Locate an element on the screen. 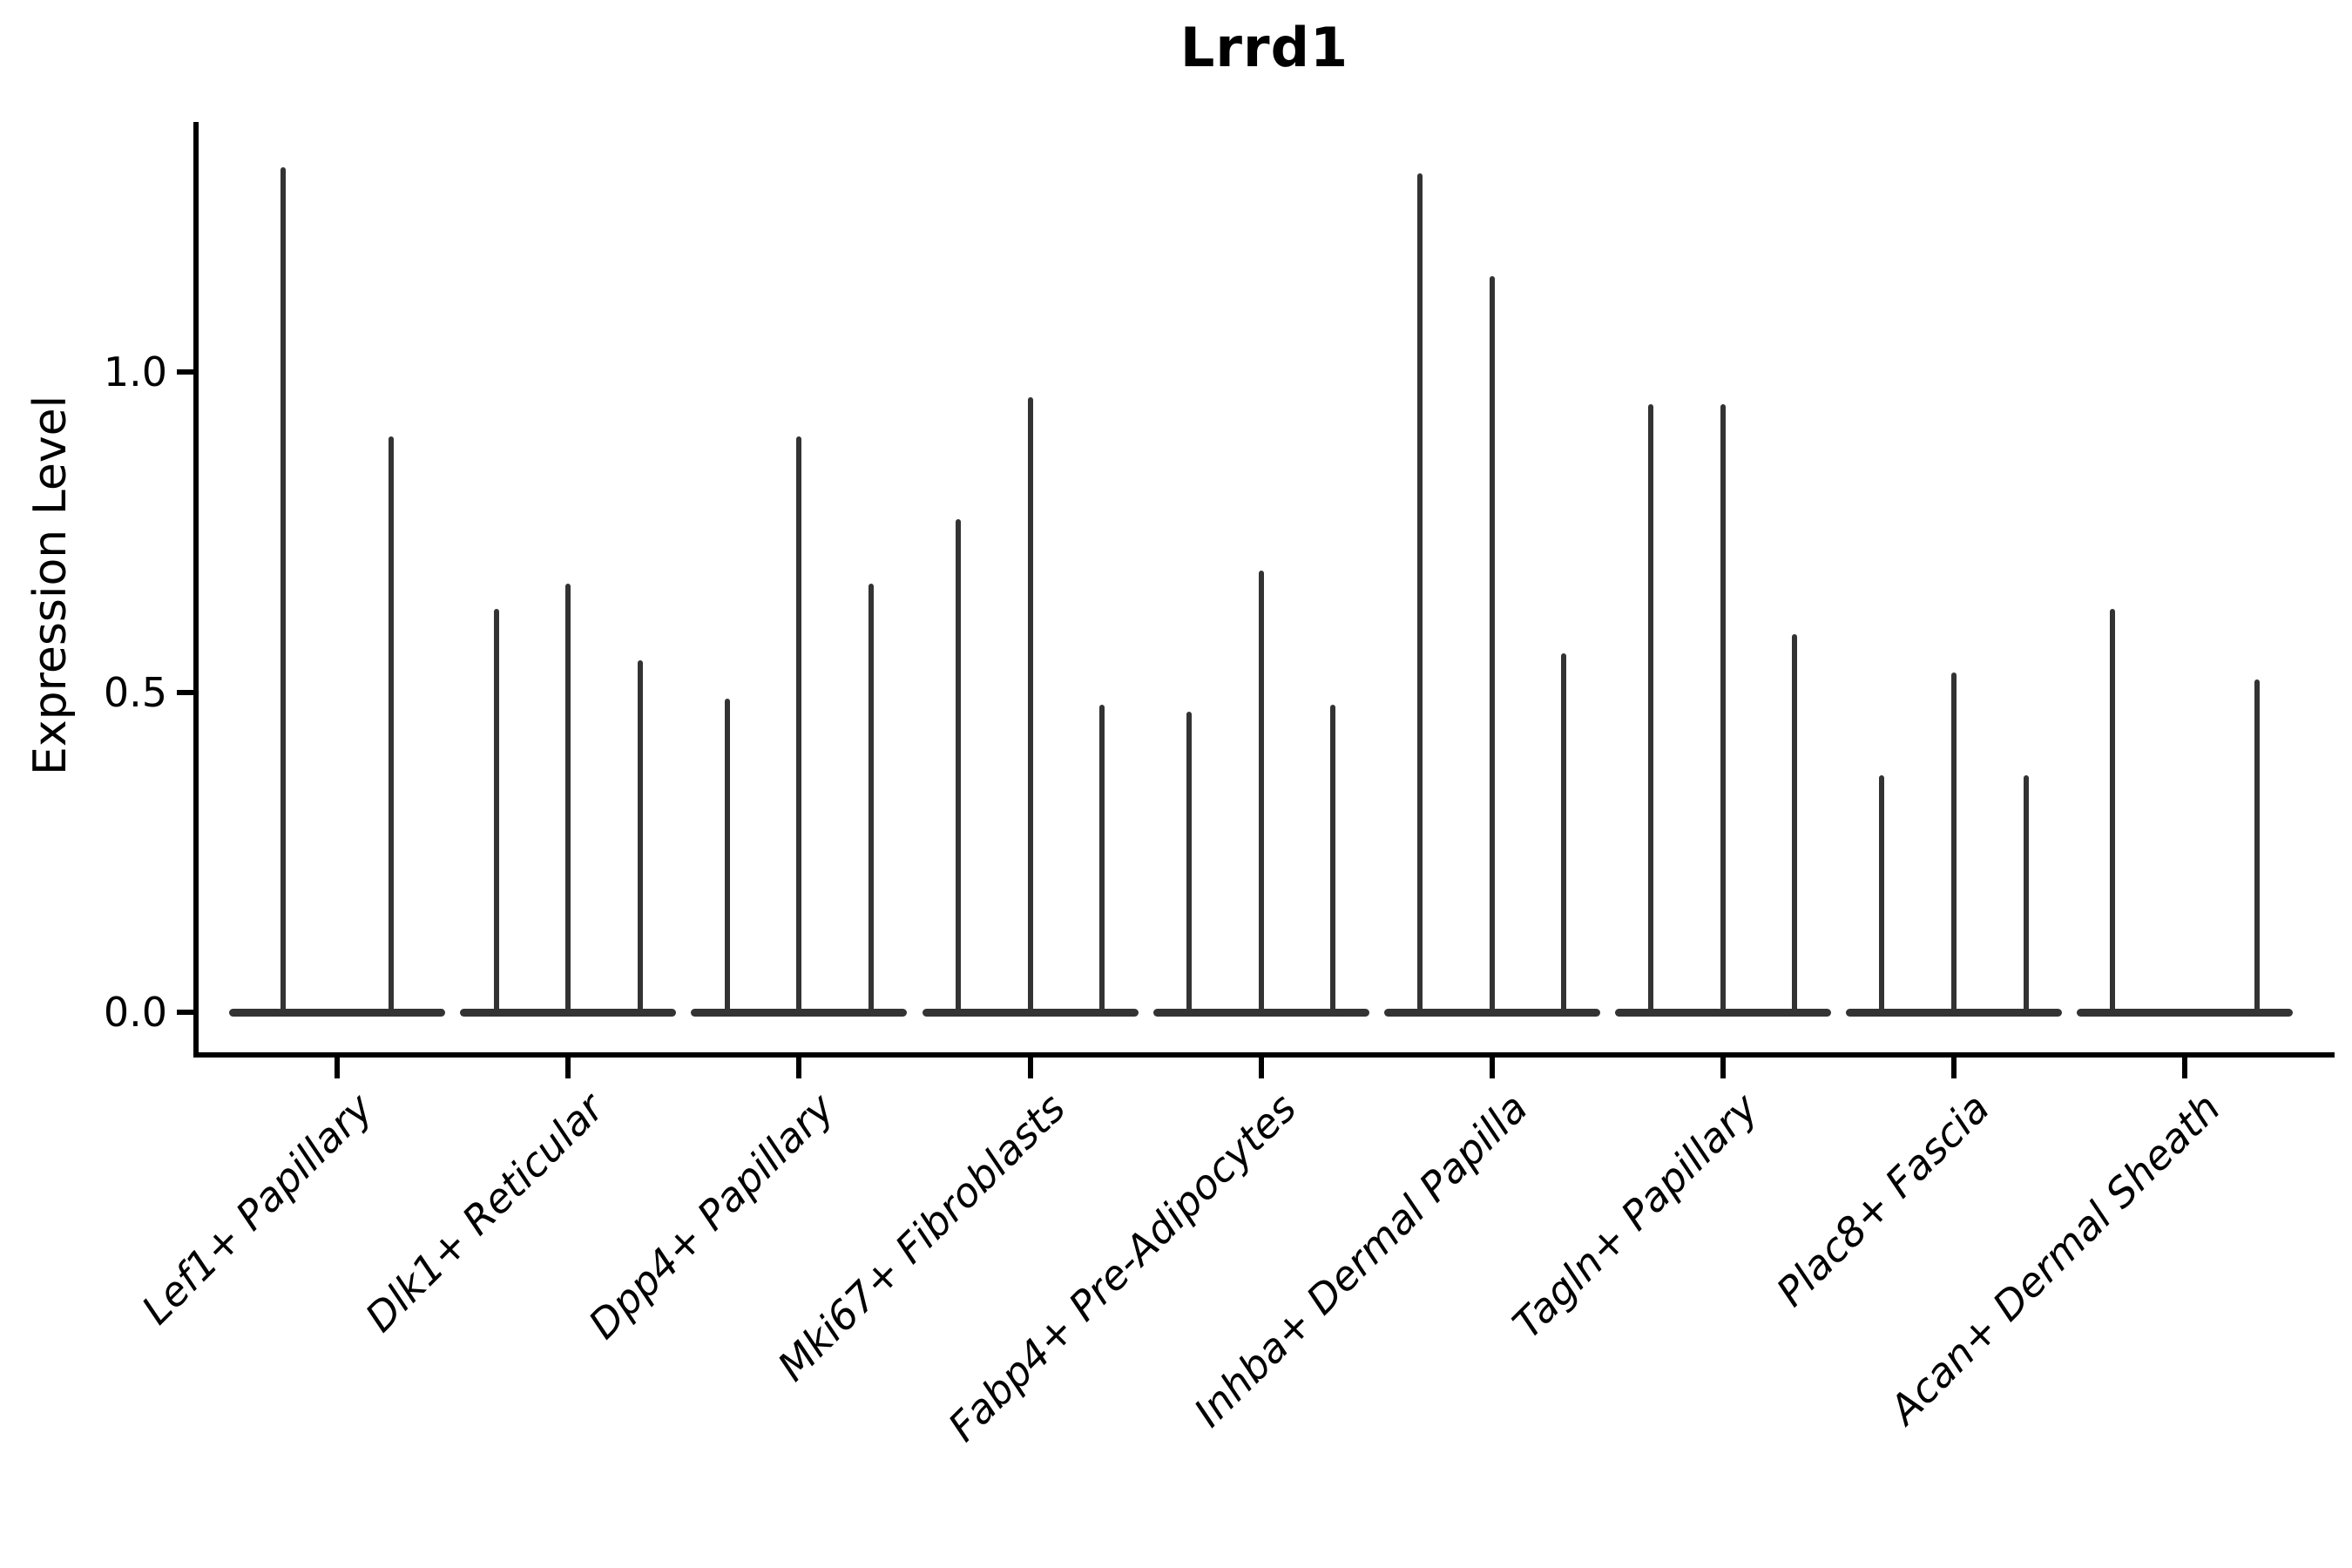 The width and height of the screenshot is (2352, 1568). plot-title: Lrrd1 is located at coordinates (1264, 48).